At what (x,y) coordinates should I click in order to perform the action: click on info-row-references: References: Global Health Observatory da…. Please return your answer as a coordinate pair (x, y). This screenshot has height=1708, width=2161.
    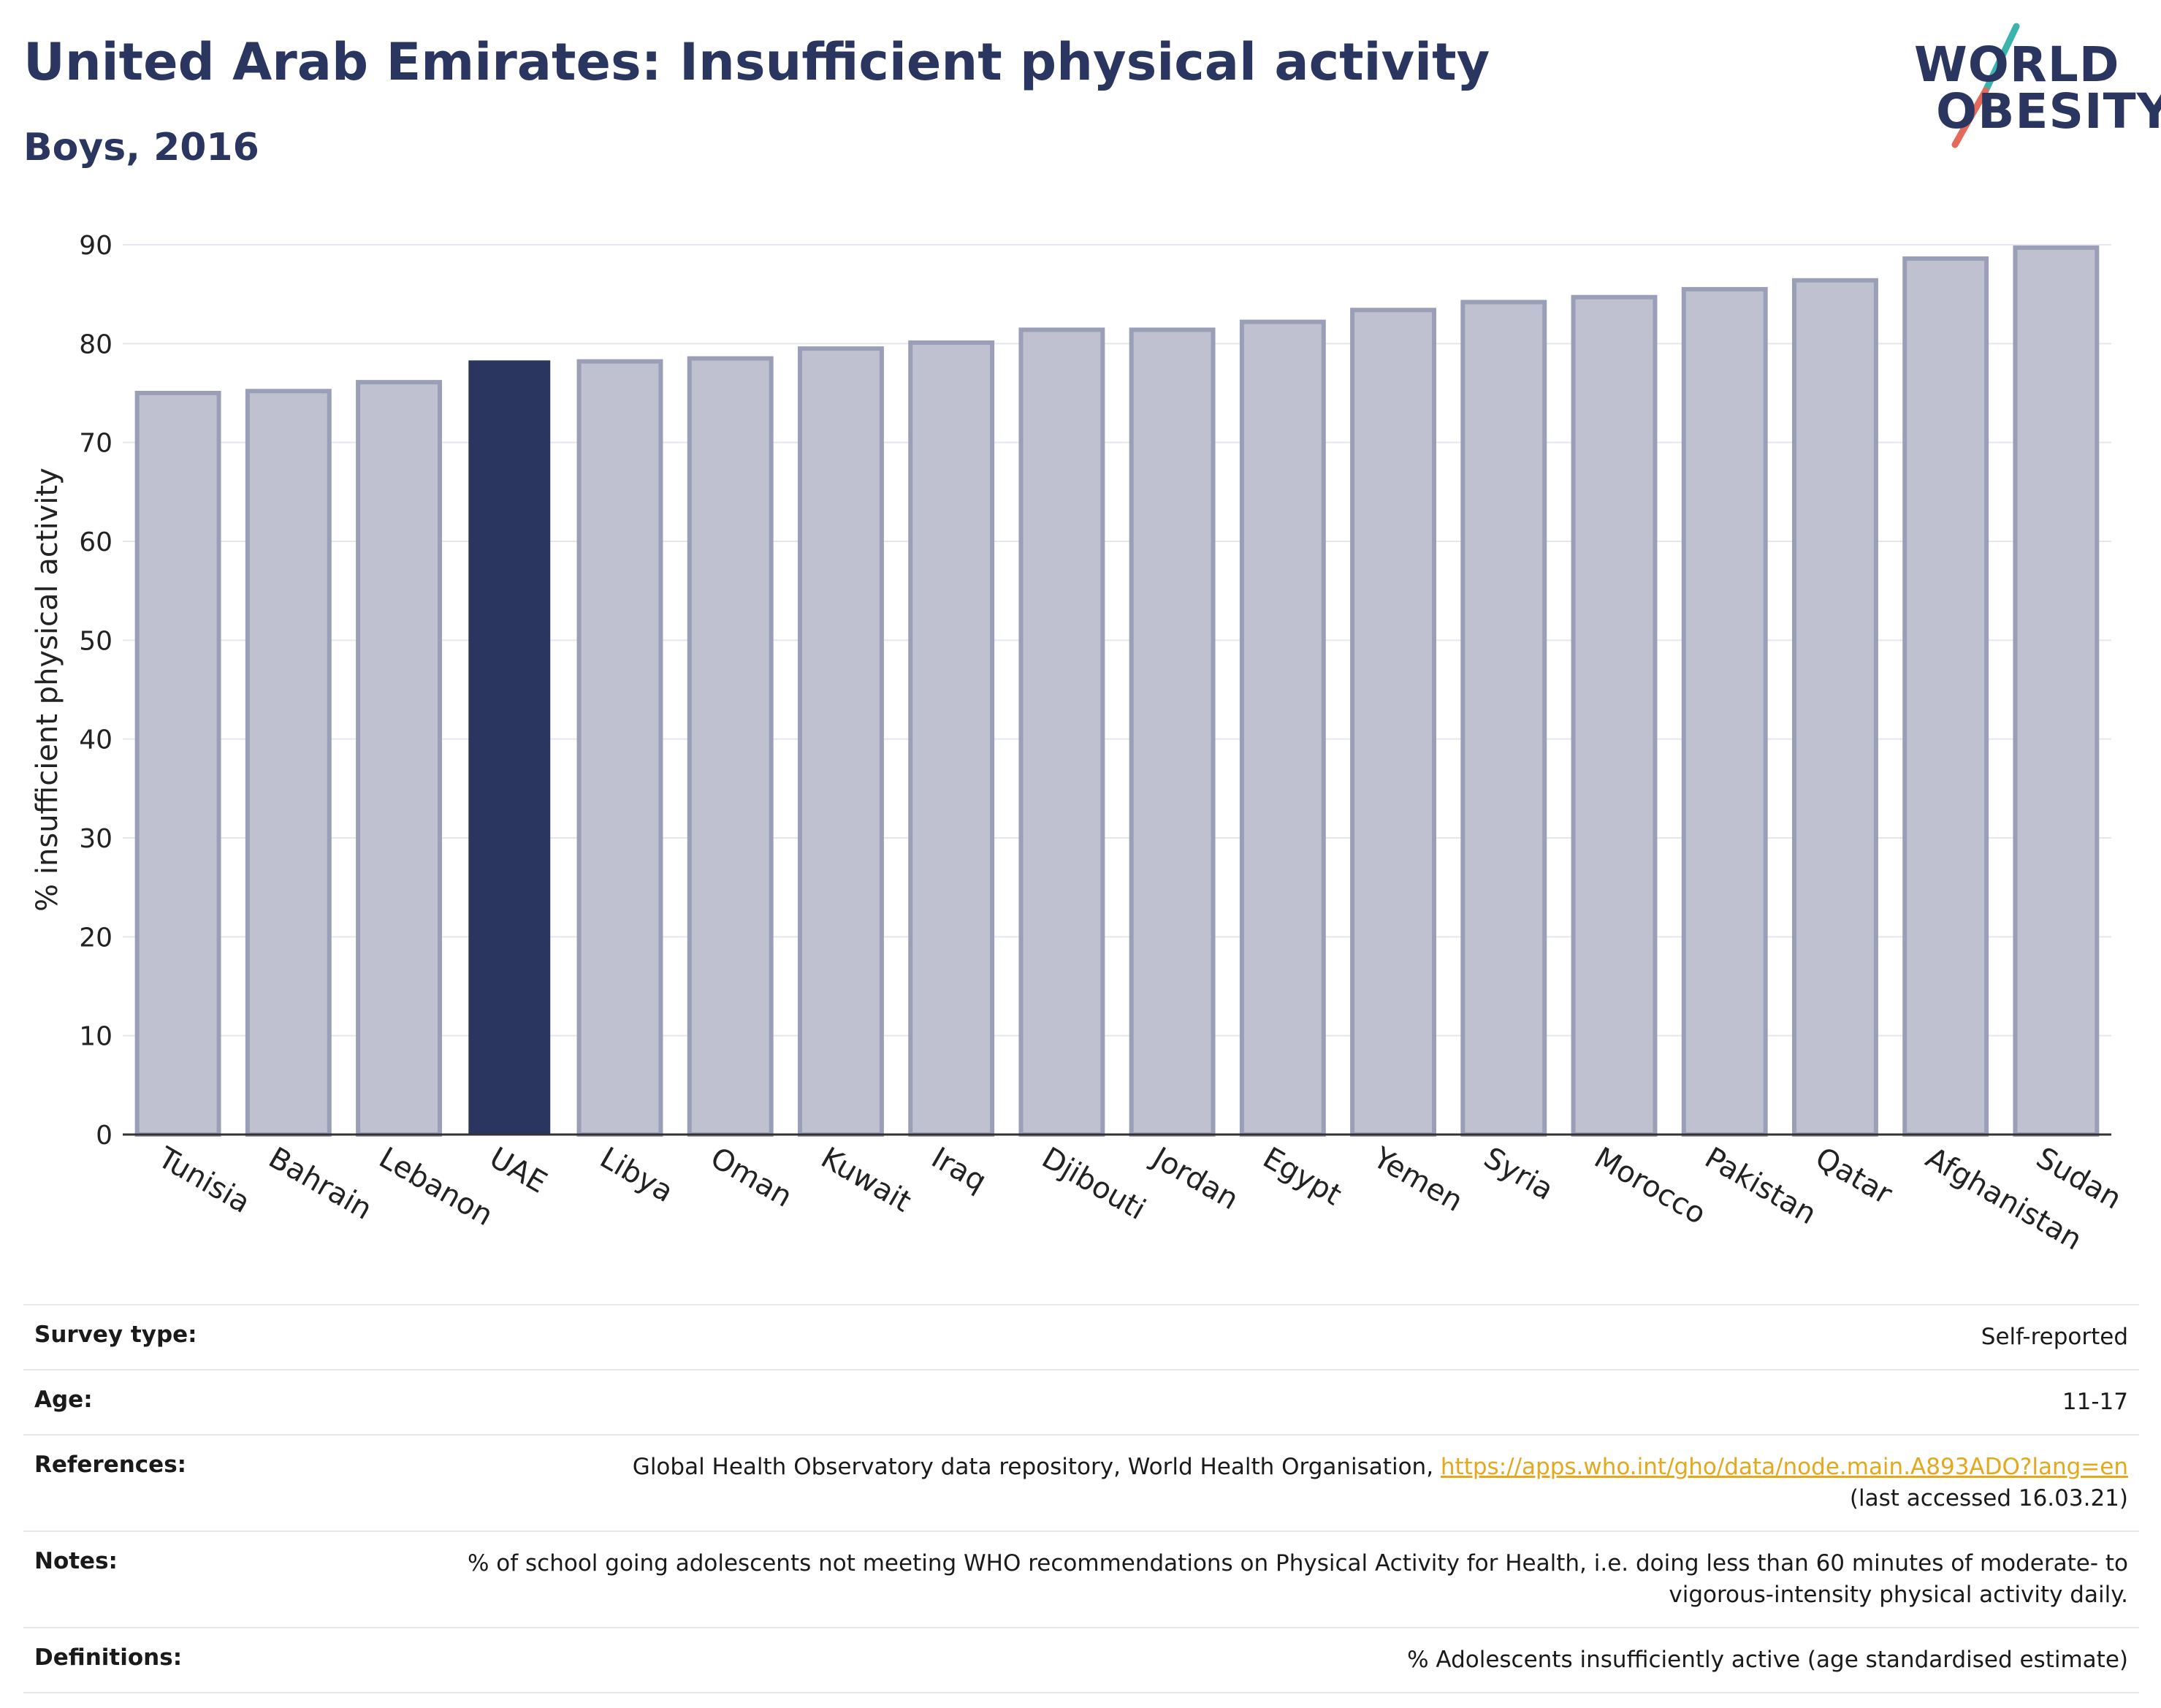
    Looking at the image, I should click on (1081, 1482).